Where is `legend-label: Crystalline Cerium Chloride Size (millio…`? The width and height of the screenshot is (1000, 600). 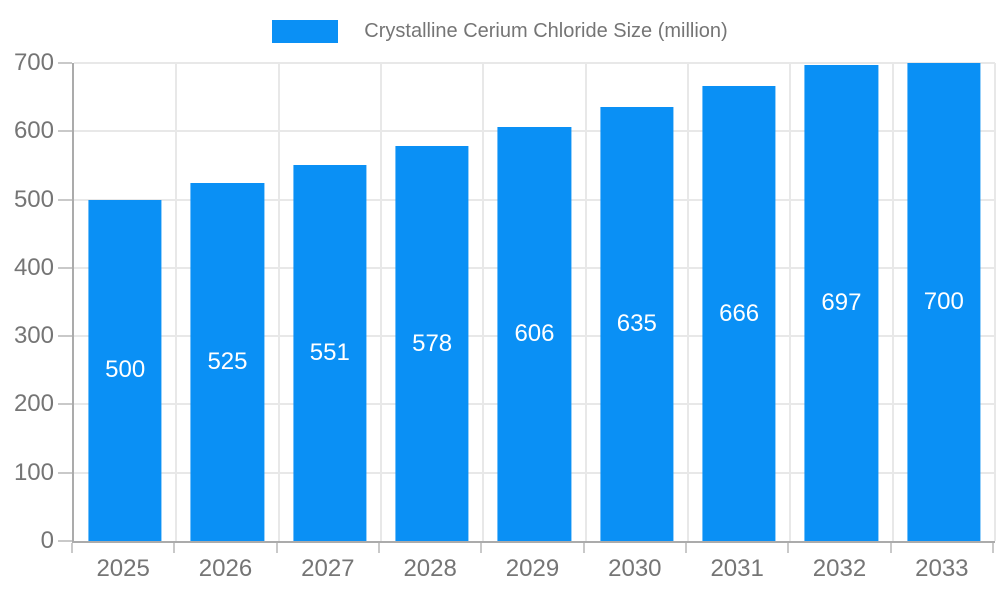 legend-label: Crystalline Cerium Chloride Size (millio… is located at coordinates (546, 31).